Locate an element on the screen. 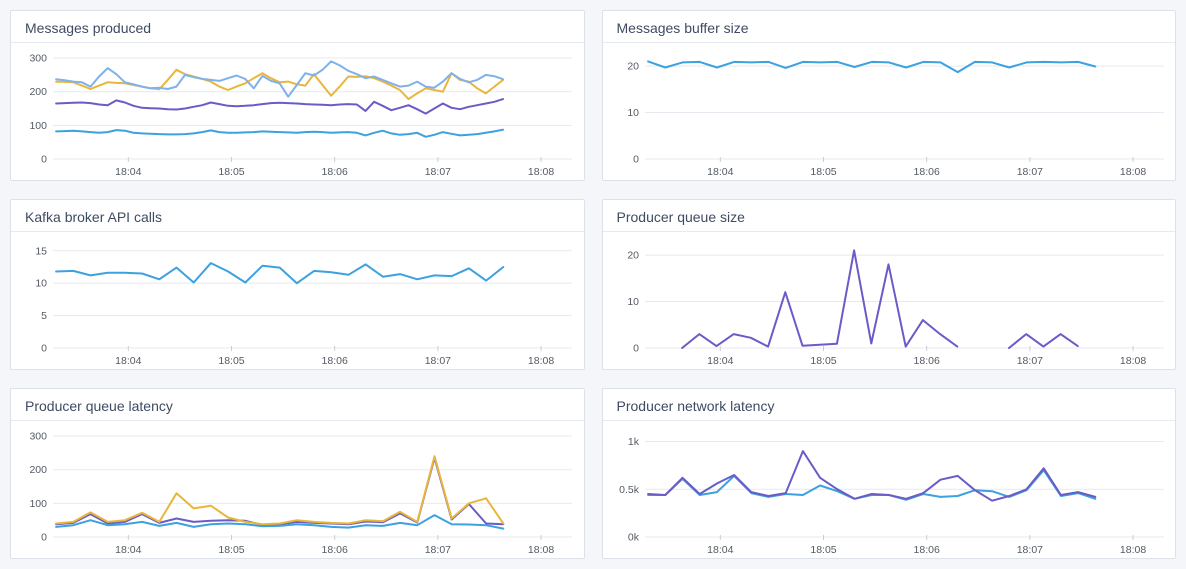  y-axis: 0 10 20 is located at coordinates (895, 302).